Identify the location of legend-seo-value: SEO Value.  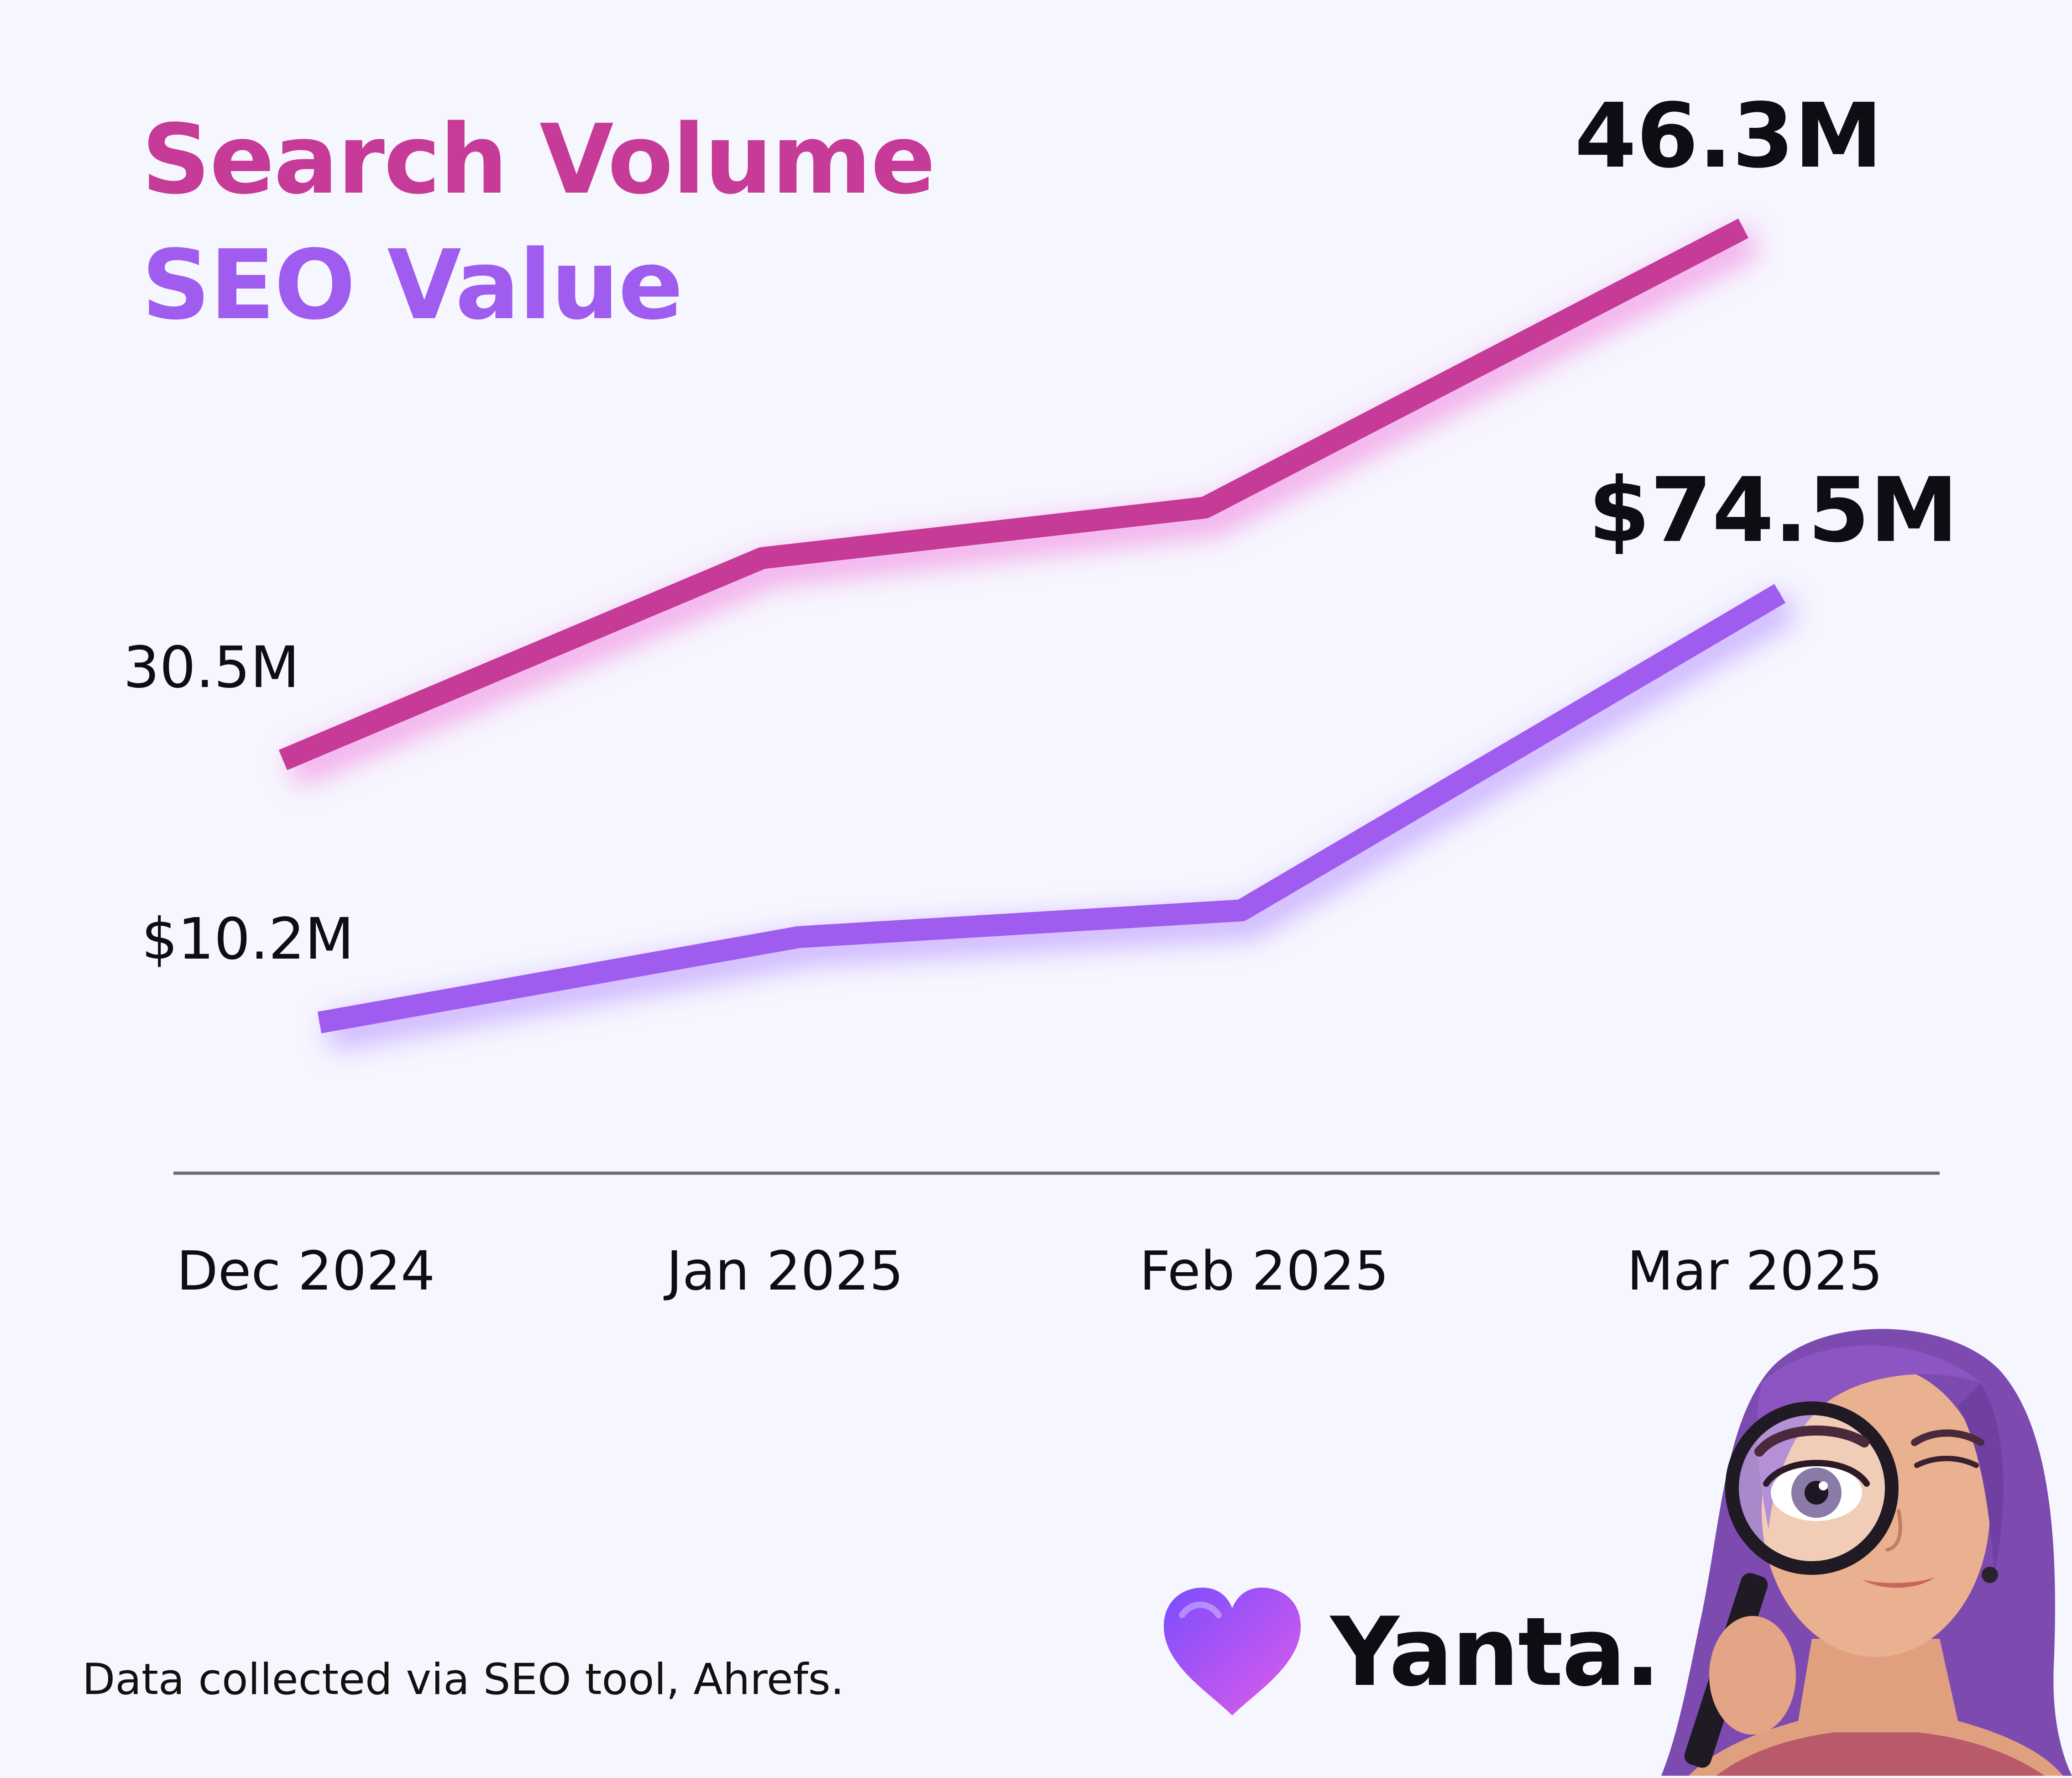
(412, 285).